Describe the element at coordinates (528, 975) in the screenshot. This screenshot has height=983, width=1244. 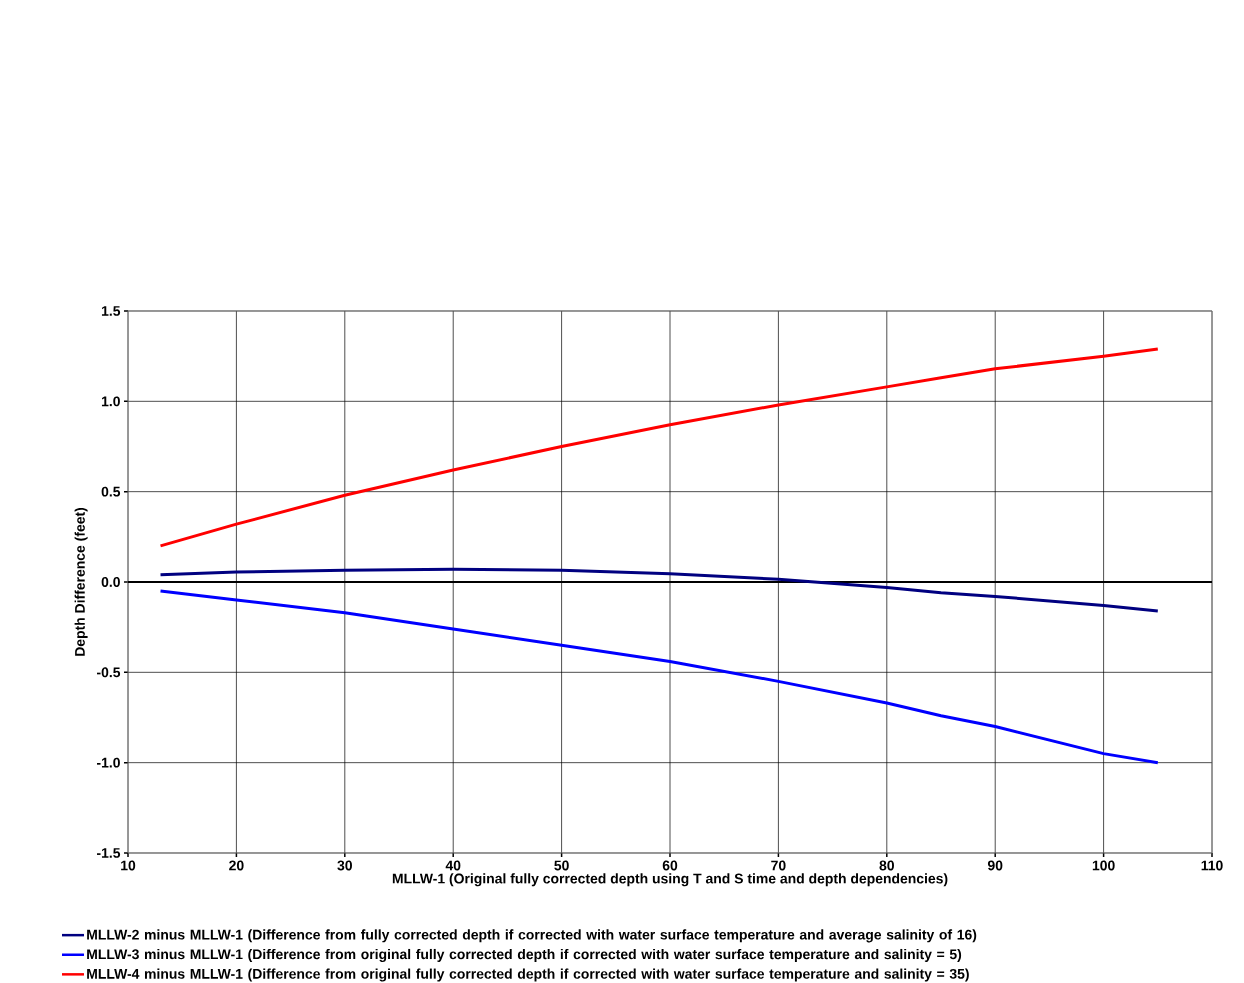
I see `legend-label: MLLW-4 minus MLLW-1 (Difference from original fully corrected depth if corrected with water surface temperature and salinity = 35)` at that location.